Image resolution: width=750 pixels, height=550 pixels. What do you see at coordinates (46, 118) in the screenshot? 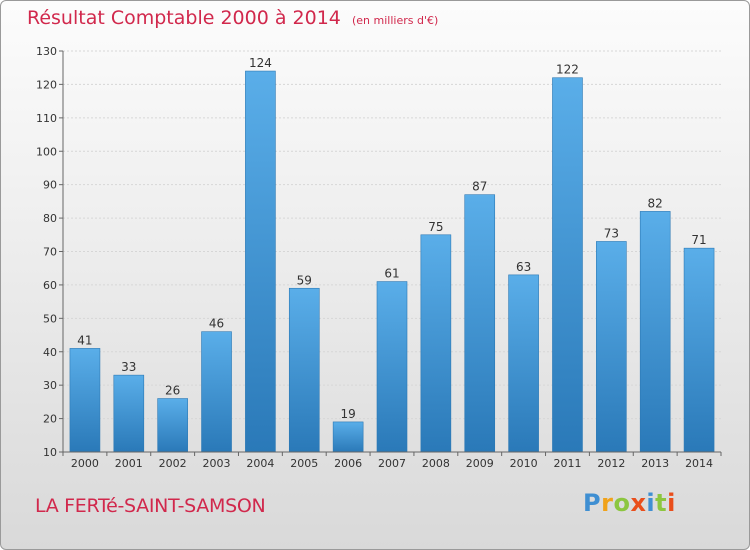
I see `y-tick-label: 110` at bounding box center [46, 118].